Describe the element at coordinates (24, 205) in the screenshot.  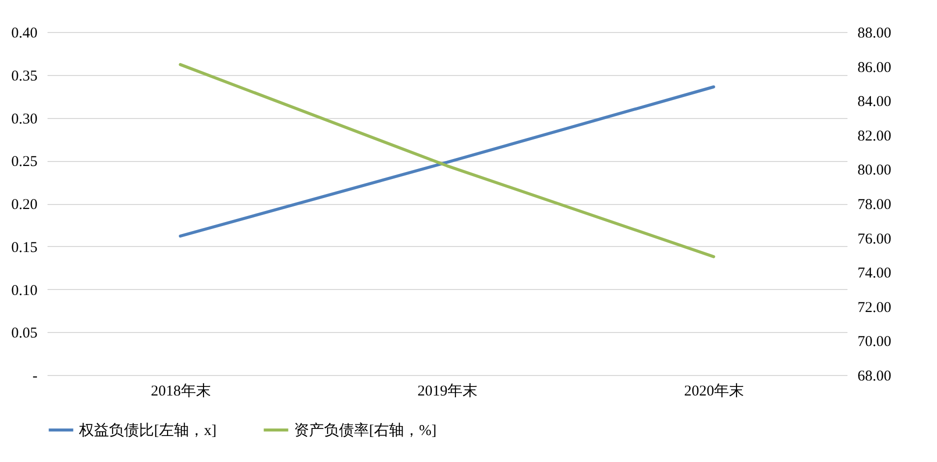
I see `y-tick-label: 0.20` at that location.